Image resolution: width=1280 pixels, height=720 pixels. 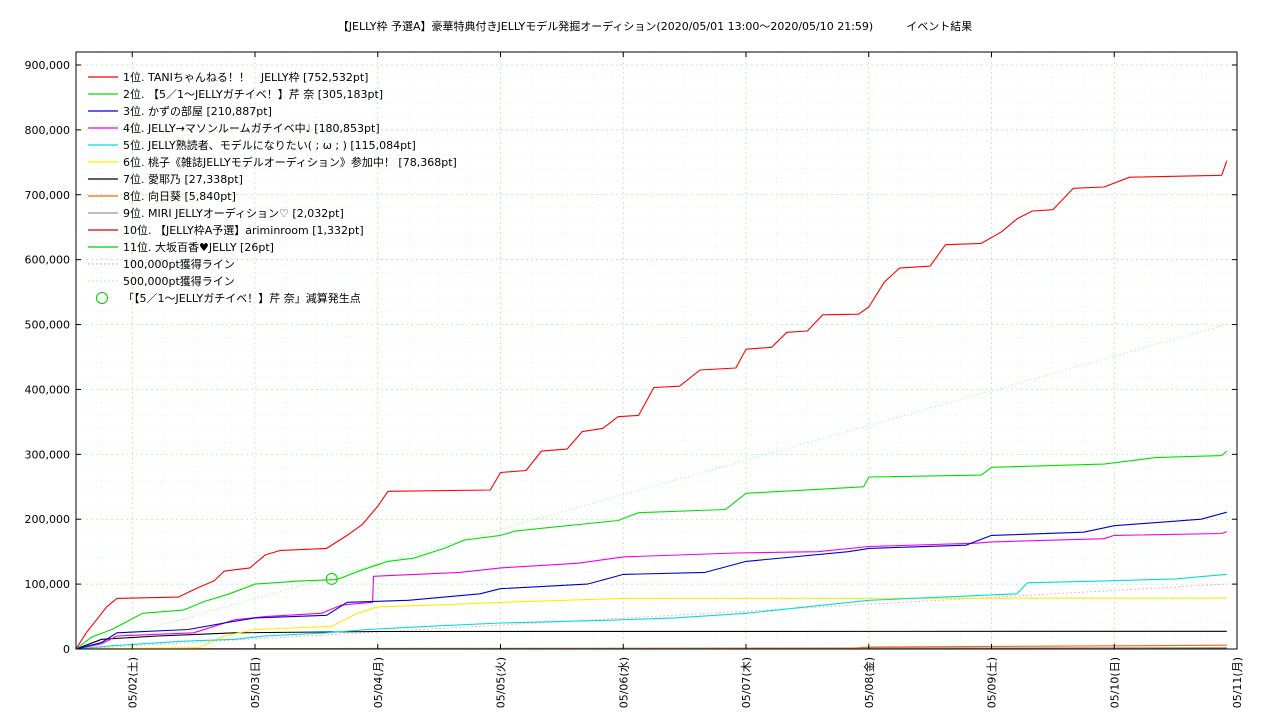 I want to click on x-tick-label: 05/03(日), so click(x=255, y=682).